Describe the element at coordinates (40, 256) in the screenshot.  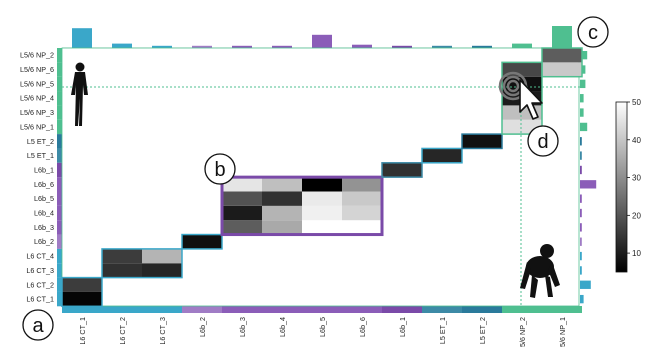
I see `y-tick-label: L6 CT_4` at that location.